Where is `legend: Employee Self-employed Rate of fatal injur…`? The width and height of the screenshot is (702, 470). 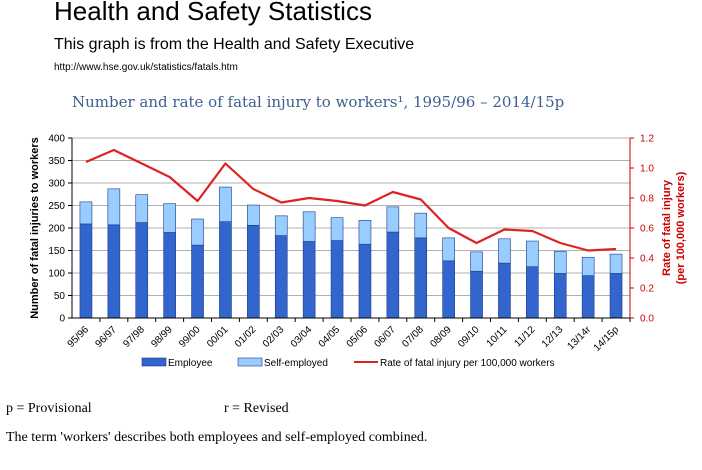
legend: Employee Self-employed Rate of fatal injur… is located at coordinates (348, 363).